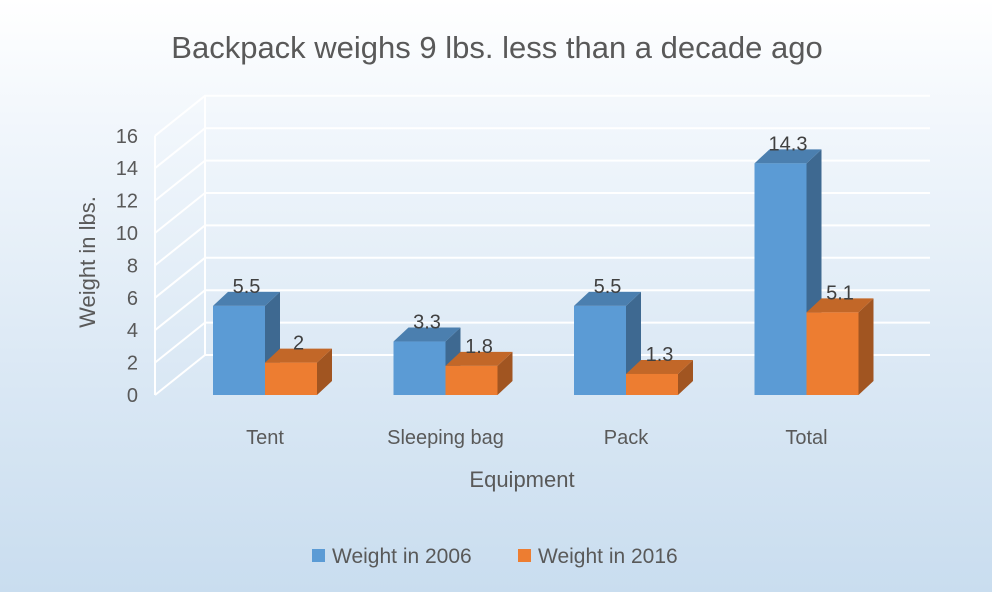 This screenshot has width=992, height=592. Describe the element at coordinates (132, 266) in the screenshot. I see `y-tick-label: 8` at that location.